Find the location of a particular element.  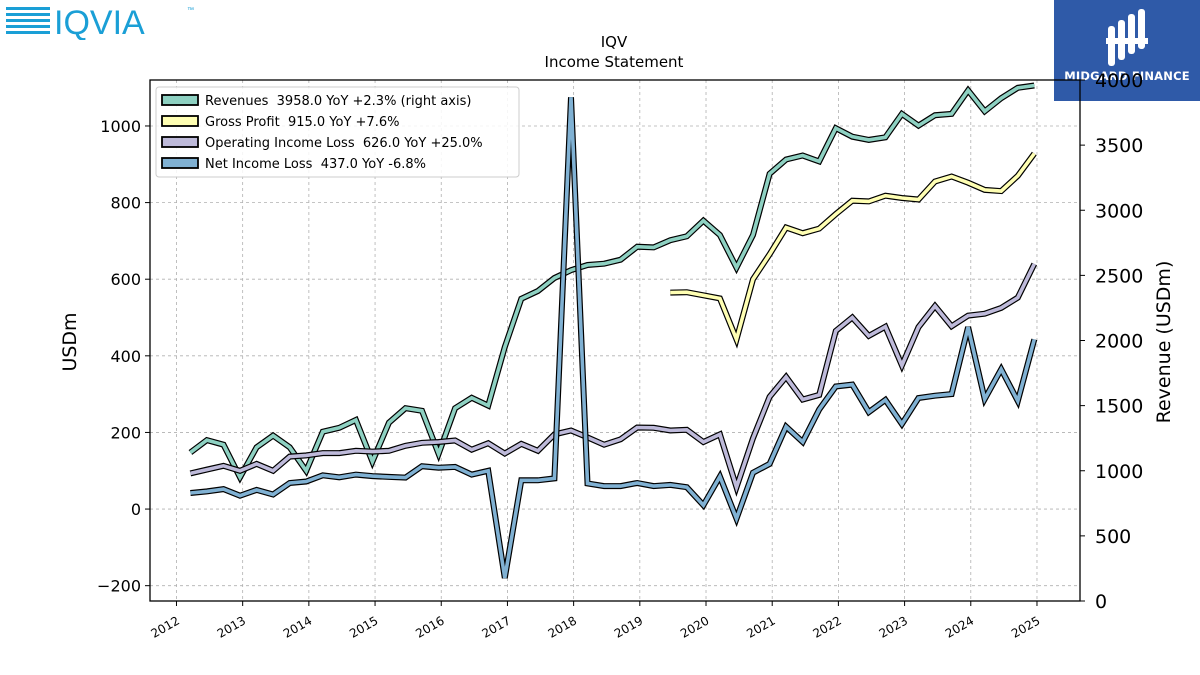

x-tick-label: 2013 is located at coordinates (231, 626).